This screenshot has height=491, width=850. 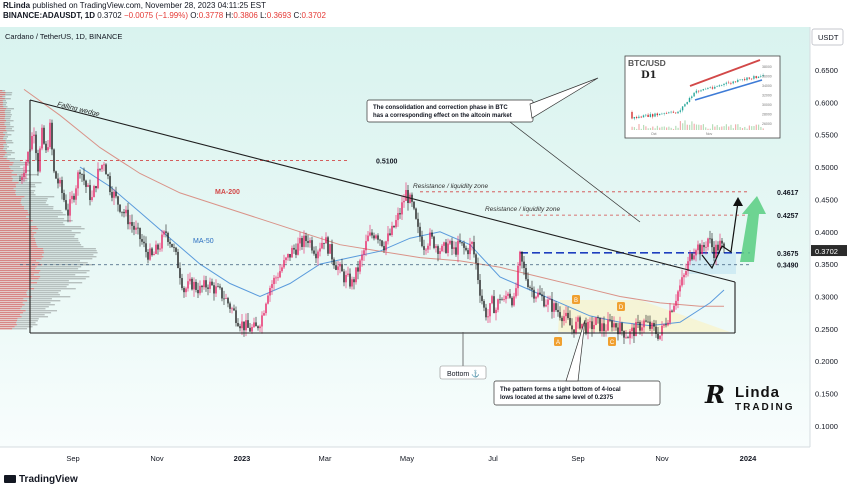 I want to click on pattern-point-label: A, so click(x=558, y=343).